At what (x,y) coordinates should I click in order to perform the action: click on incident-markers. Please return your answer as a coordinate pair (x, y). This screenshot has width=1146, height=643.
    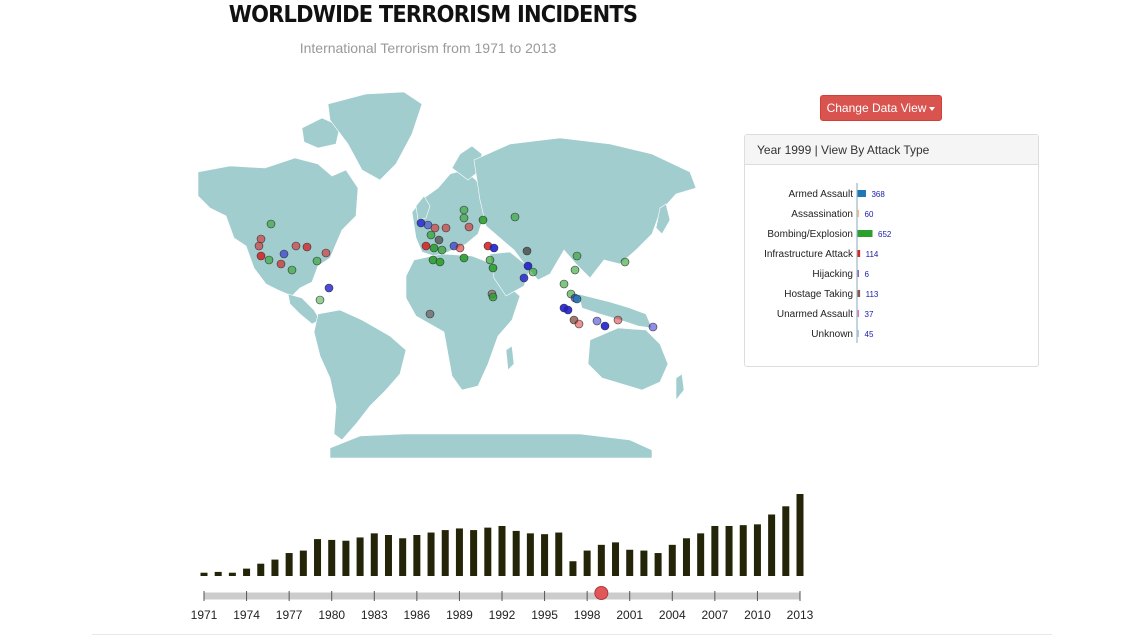
    Looking at the image, I should click on (456, 268).